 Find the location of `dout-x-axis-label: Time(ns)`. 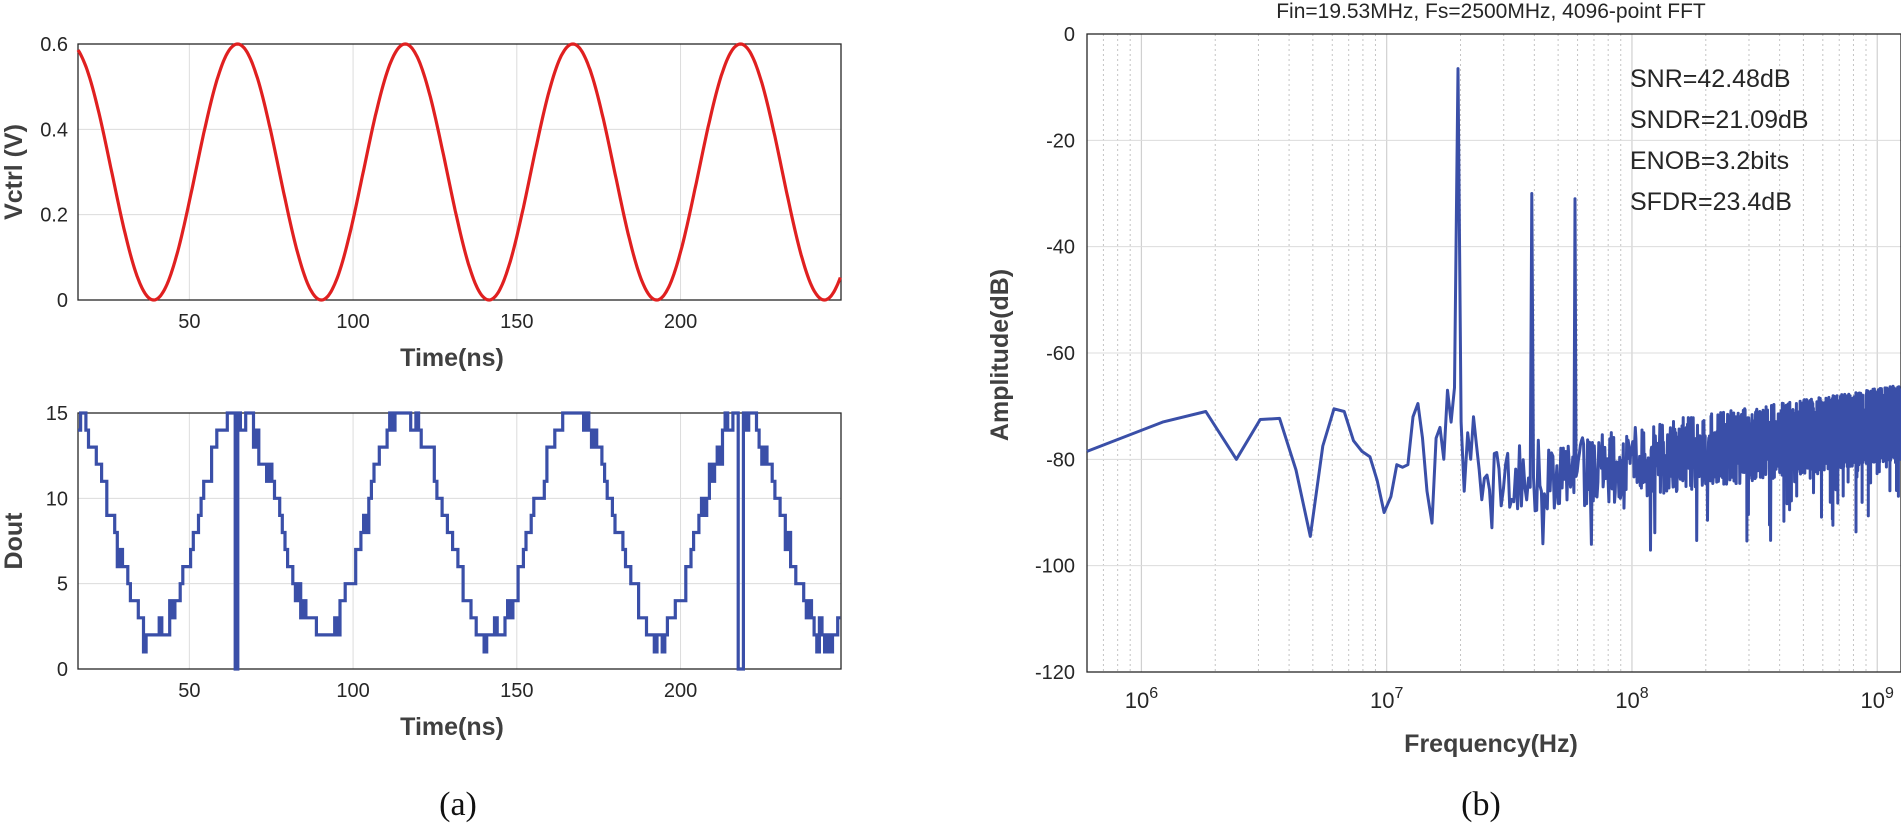

dout-x-axis-label: Time(ns) is located at coordinates (452, 727).